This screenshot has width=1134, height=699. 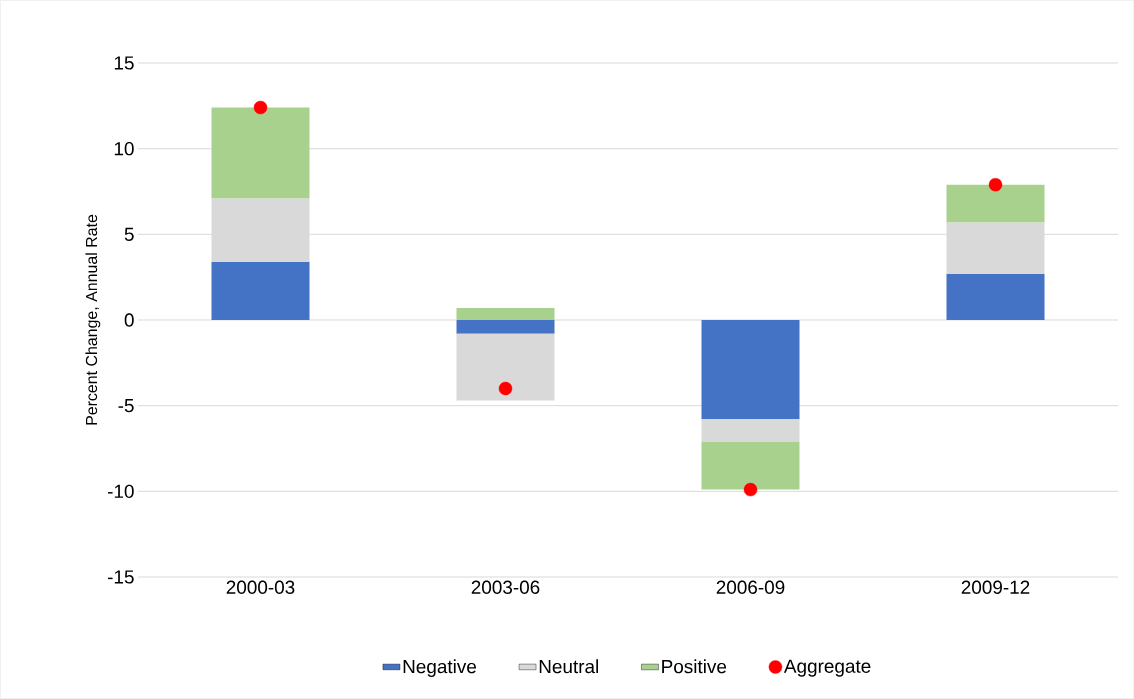 What do you see at coordinates (129, 234) in the screenshot?
I see `y-tick-label: 5` at bounding box center [129, 234].